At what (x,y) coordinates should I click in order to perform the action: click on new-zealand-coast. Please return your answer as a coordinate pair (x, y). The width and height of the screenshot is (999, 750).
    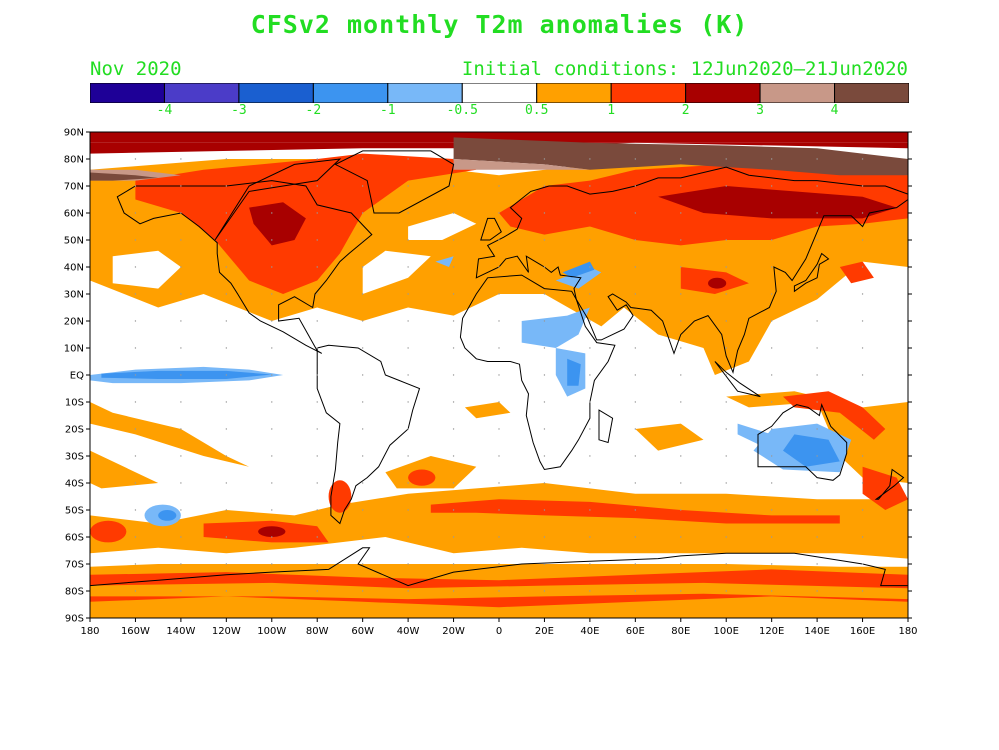
    Looking at the image, I should click on (889, 484).